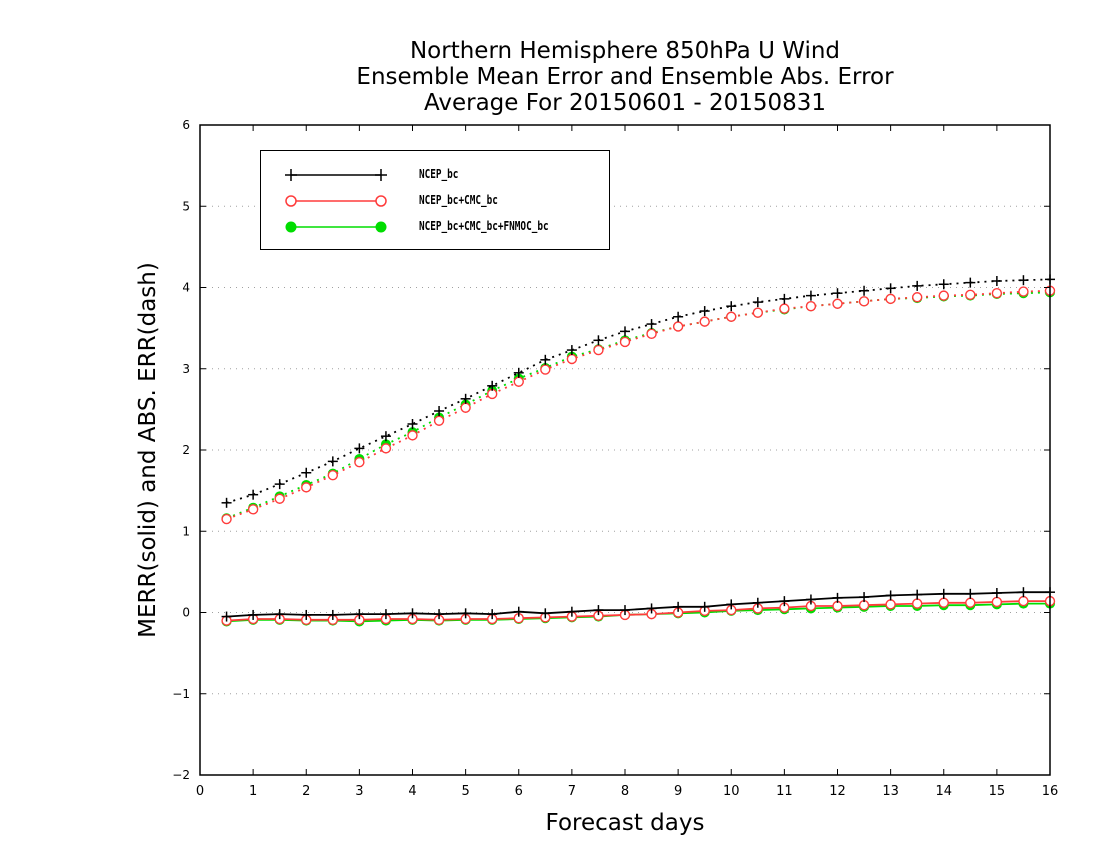  Describe the element at coordinates (837, 791) in the screenshot. I see `x-tick-label-12: 12` at that location.